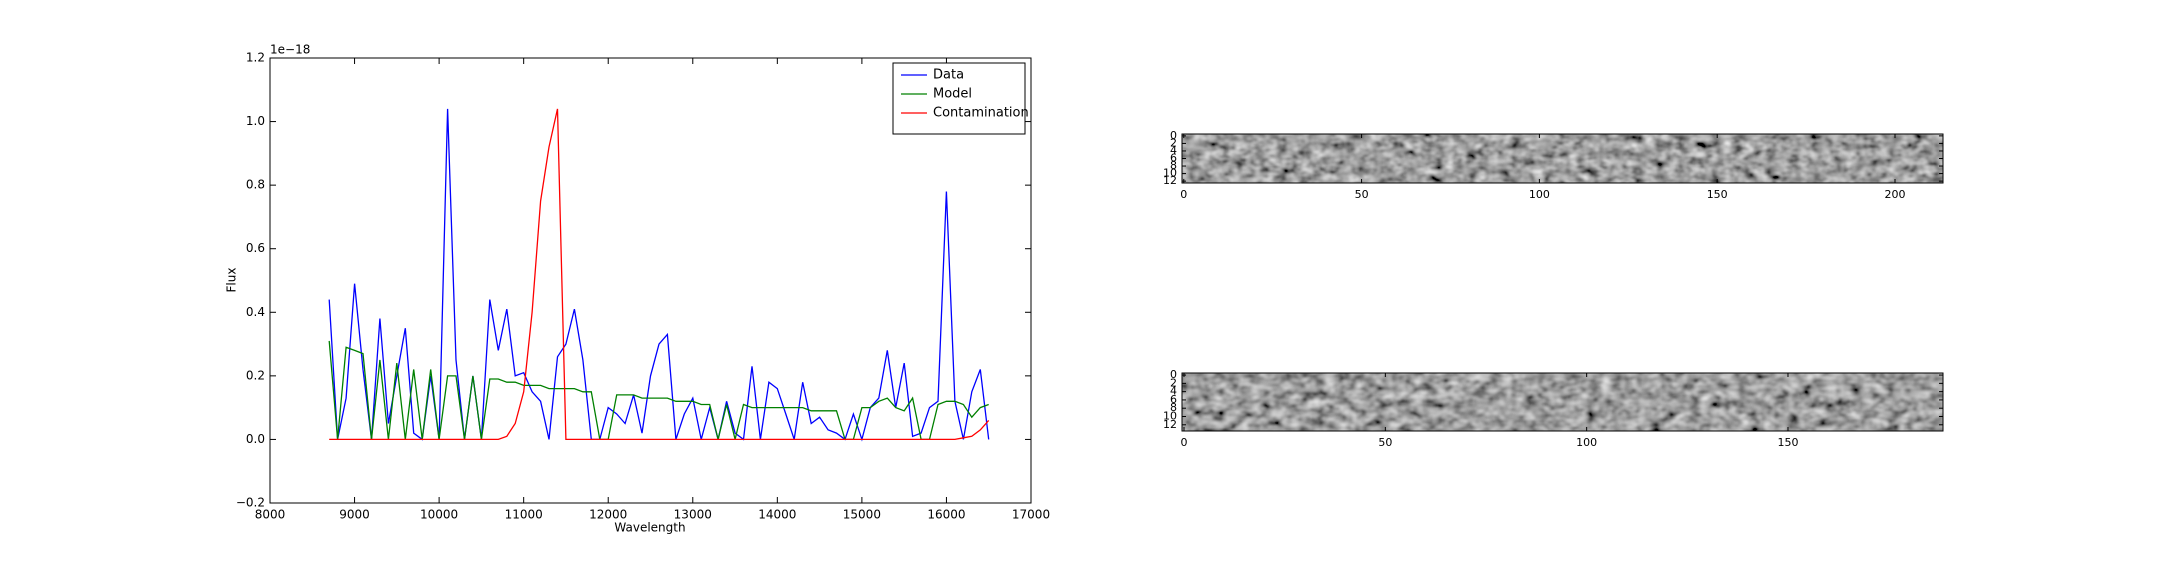 The height and width of the screenshot is (576, 2160). I want to click on y-tick-label: 0.6, so click(255, 248).